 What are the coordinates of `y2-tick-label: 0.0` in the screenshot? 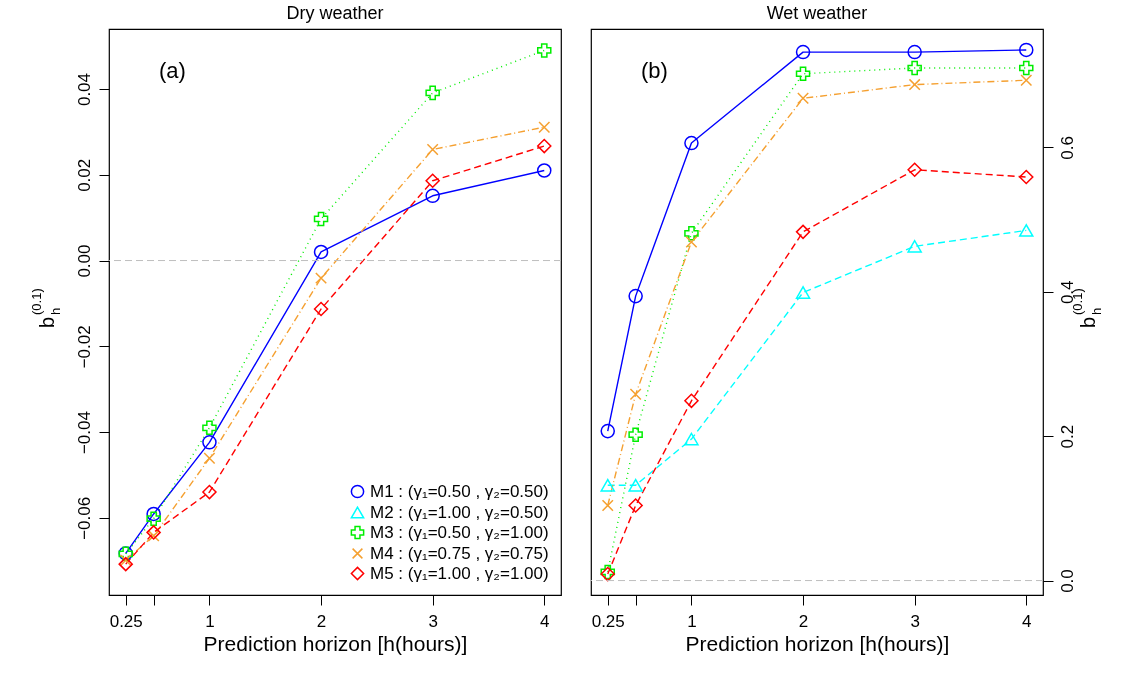 It's located at (1067, 581).